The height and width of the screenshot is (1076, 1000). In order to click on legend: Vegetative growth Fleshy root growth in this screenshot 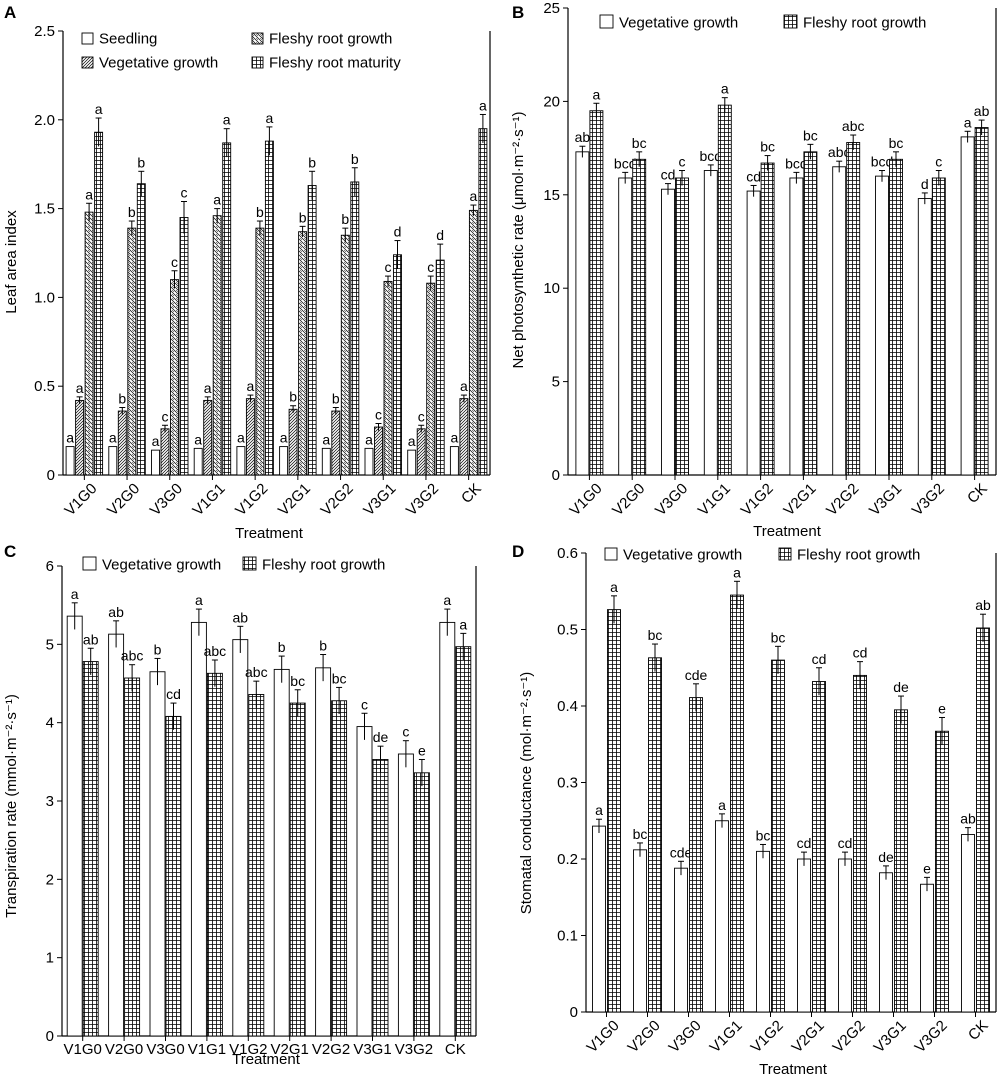, I will do `click(762, 555)`.